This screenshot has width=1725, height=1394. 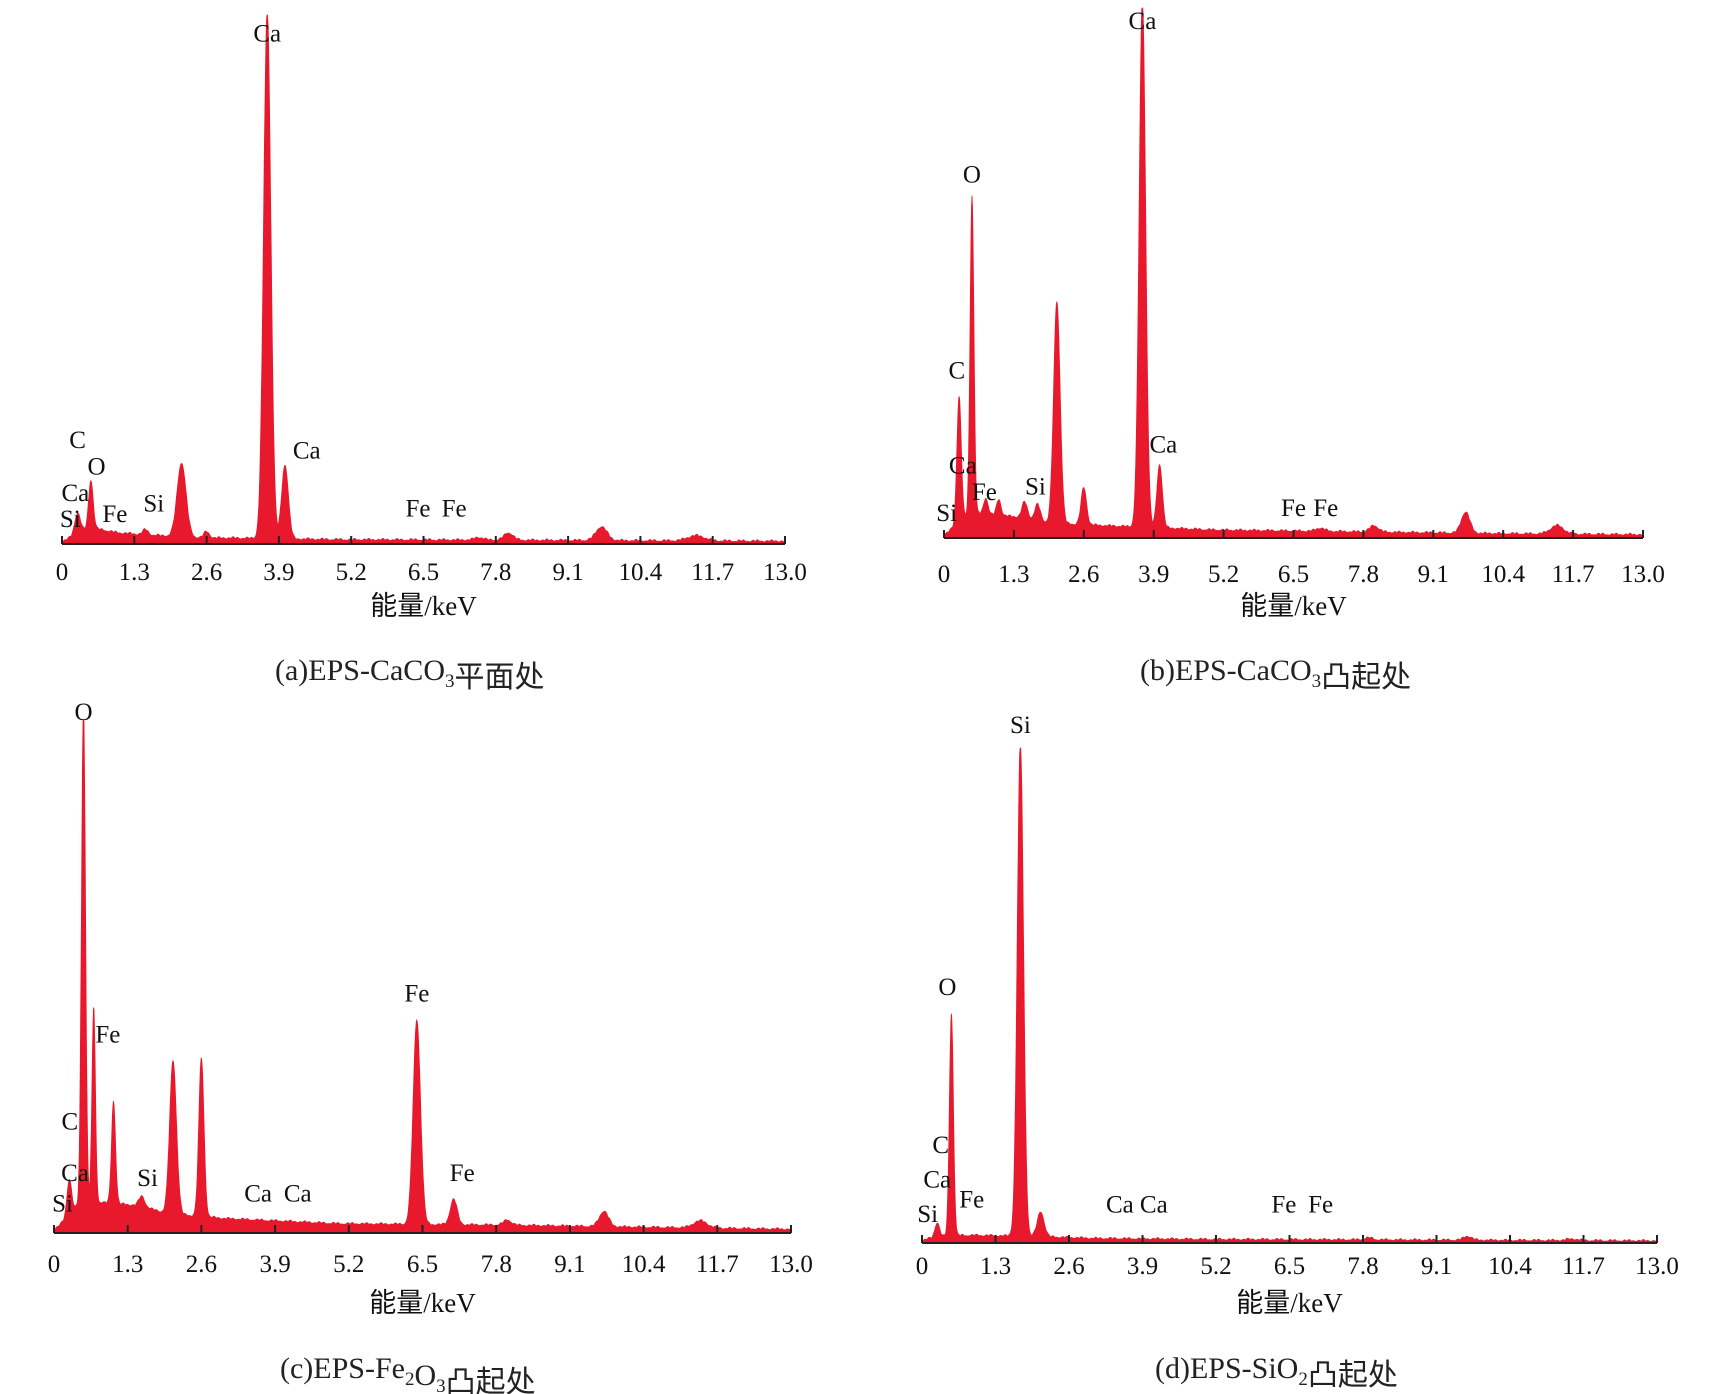 What do you see at coordinates (1276, 1372) in the screenshot?
I see `panel-caption: (d)EPS-SiO2凸起处` at bounding box center [1276, 1372].